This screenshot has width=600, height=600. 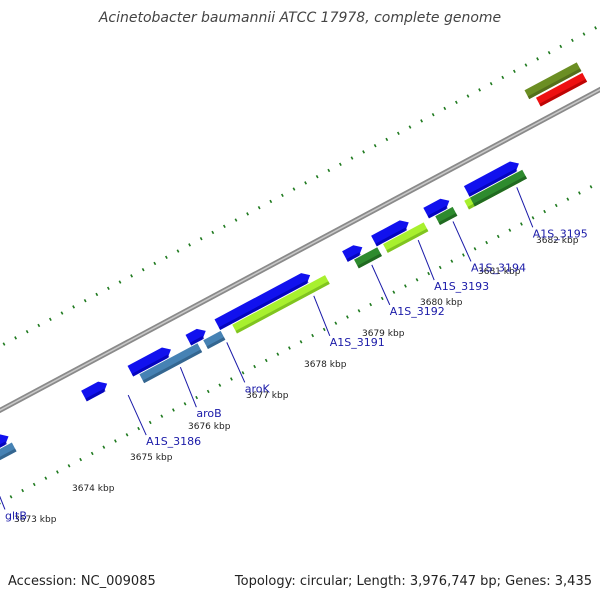 What do you see at coordinates (461, 286) in the screenshot?
I see `gene-label: A1S_3193` at bounding box center [461, 286].